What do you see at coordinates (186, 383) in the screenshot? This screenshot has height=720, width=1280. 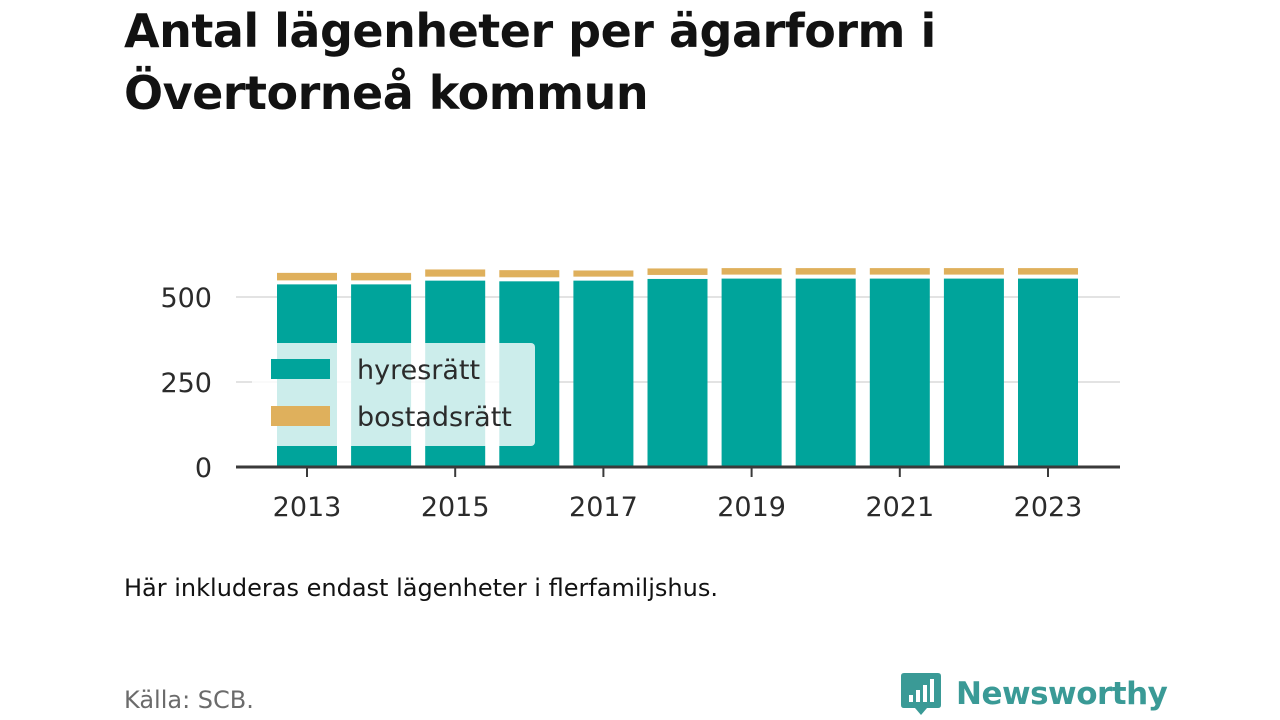 I see `y-tick-label: 250` at bounding box center [186, 383].